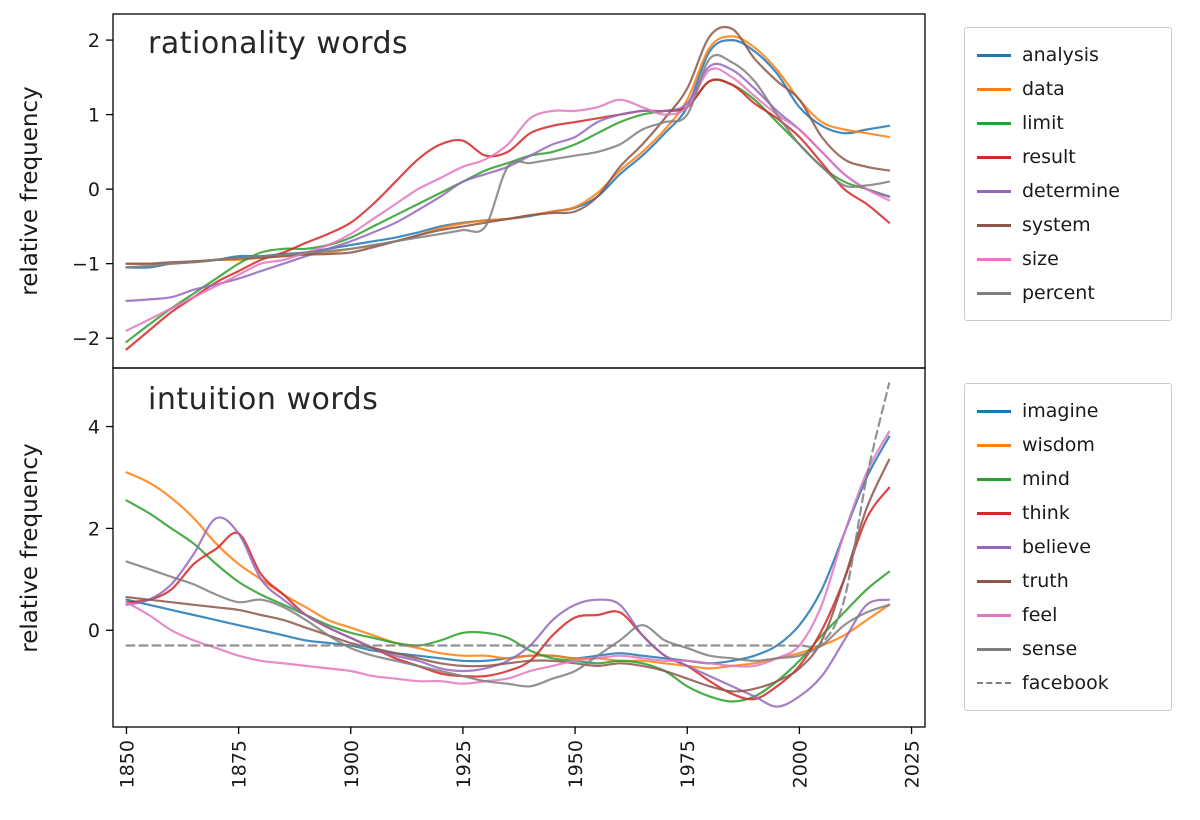 The image size is (1200, 820). What do you see at coordinates (688, 764) in the screenshot?
I see `x-tick-label: 1975` at bounding box center [688, 764].